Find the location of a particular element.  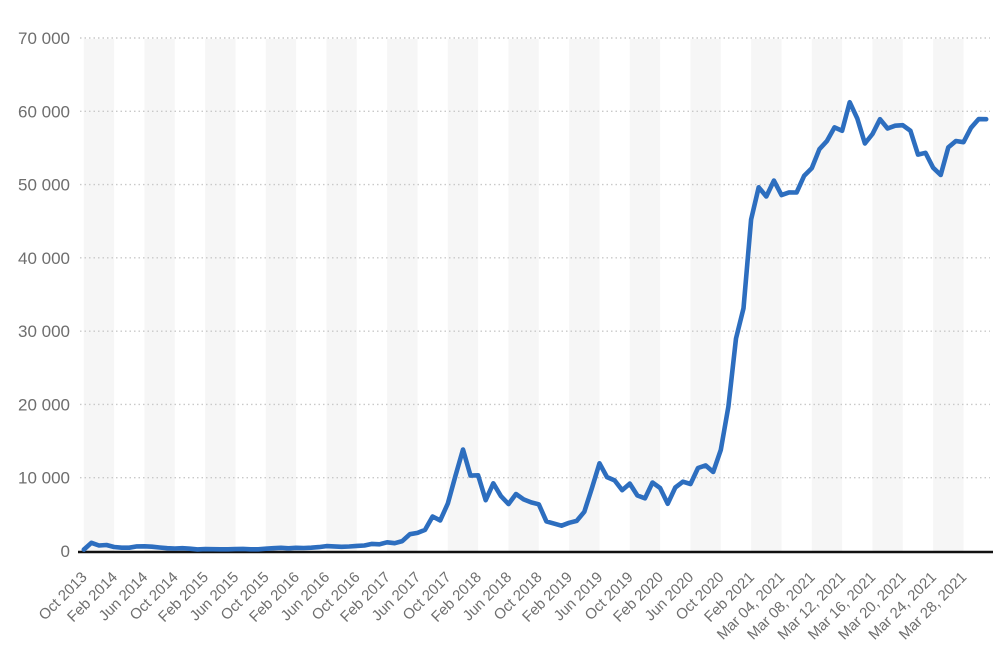

y-axis-tick-label: 50 000 is located at coordinates (44, 185).